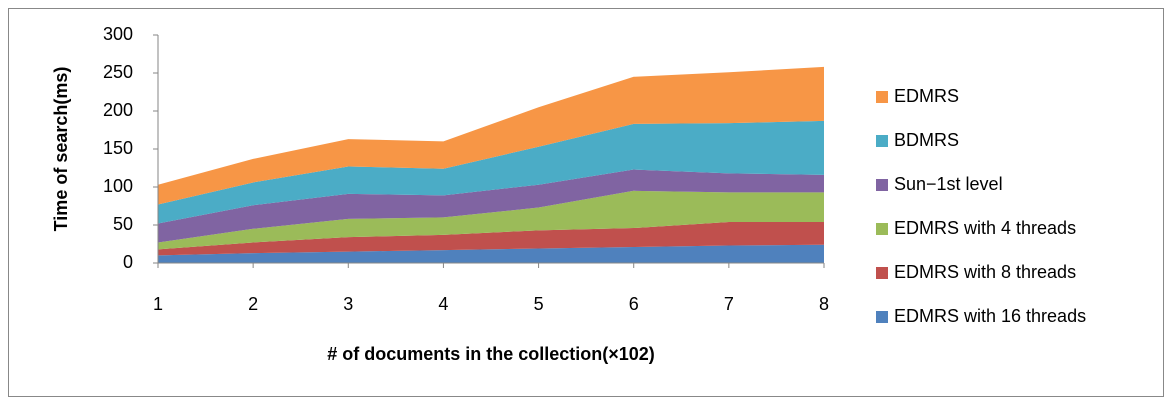 Image resolution: width=1172 pixels, height=410 pixels. What do you see at coordinates (926, 96) in the screenshot?
I see `legend-label: EDMRS` at bounding box center [926, 96].